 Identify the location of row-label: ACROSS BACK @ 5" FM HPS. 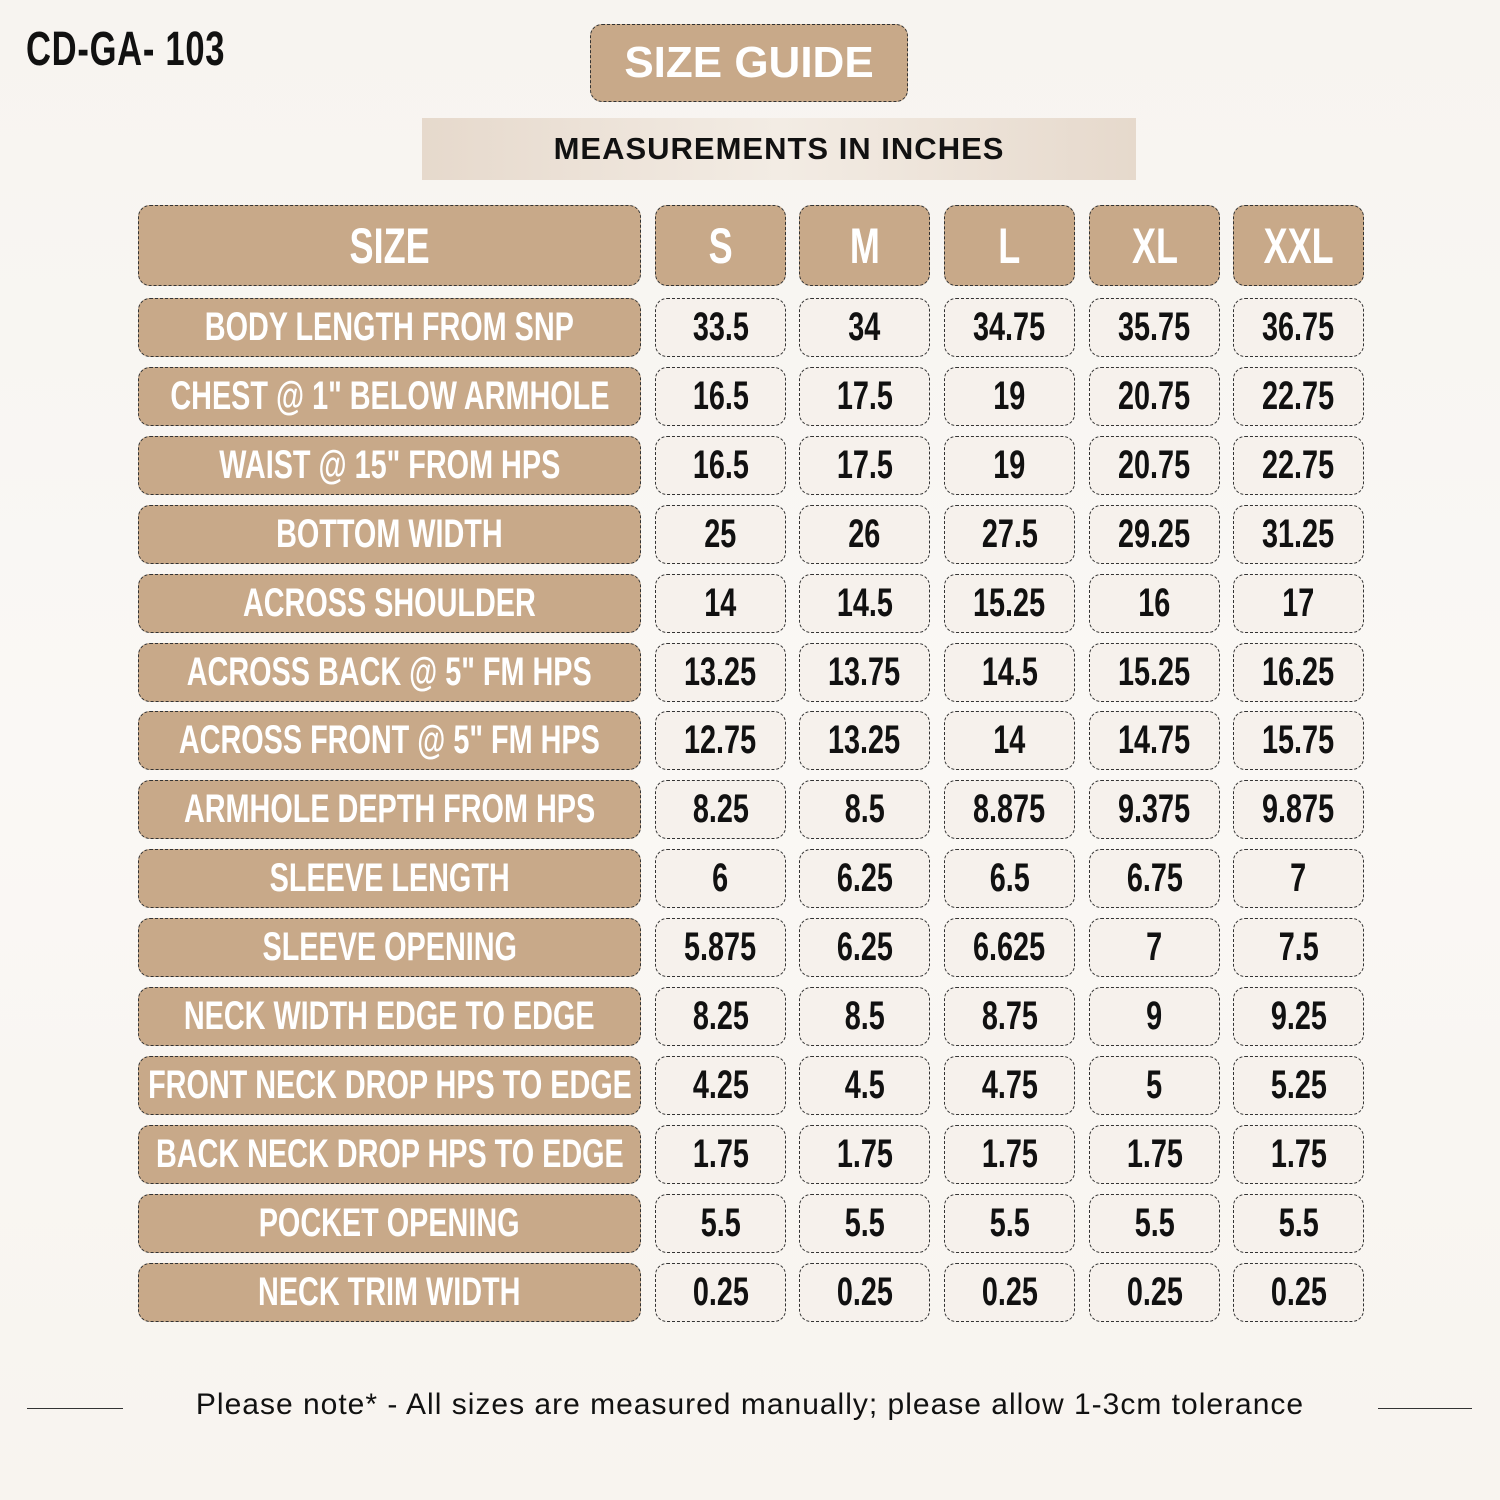
(389, 672).